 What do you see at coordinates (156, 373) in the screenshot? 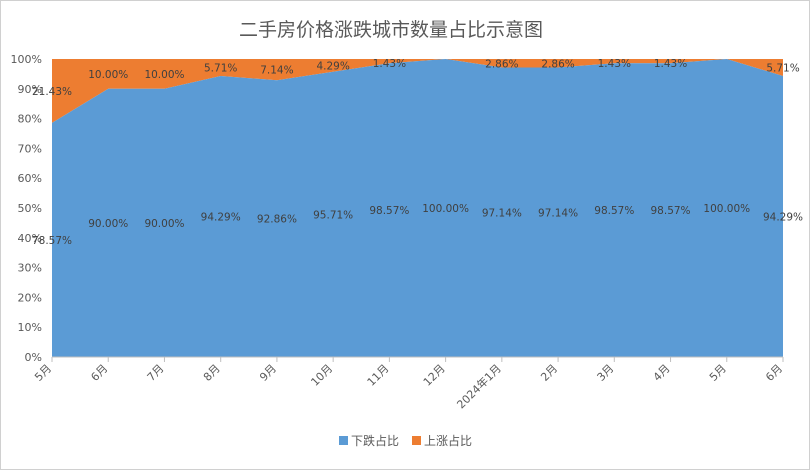
I see `x-tick-label: 7月` at bounding box center [156, 373].